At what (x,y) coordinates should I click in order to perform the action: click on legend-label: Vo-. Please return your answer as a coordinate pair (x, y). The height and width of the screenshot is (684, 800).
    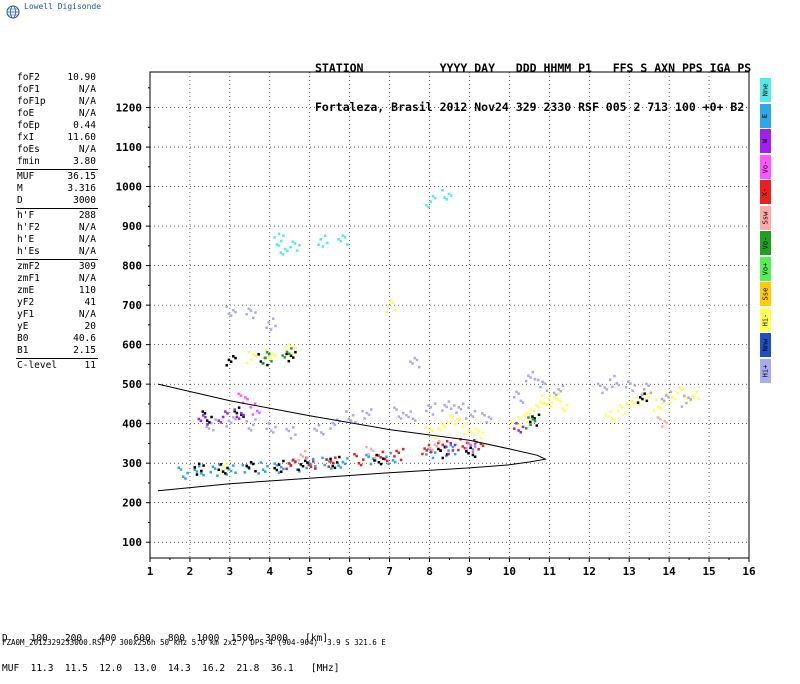
    Looking at the image, I should click on (765, 166).